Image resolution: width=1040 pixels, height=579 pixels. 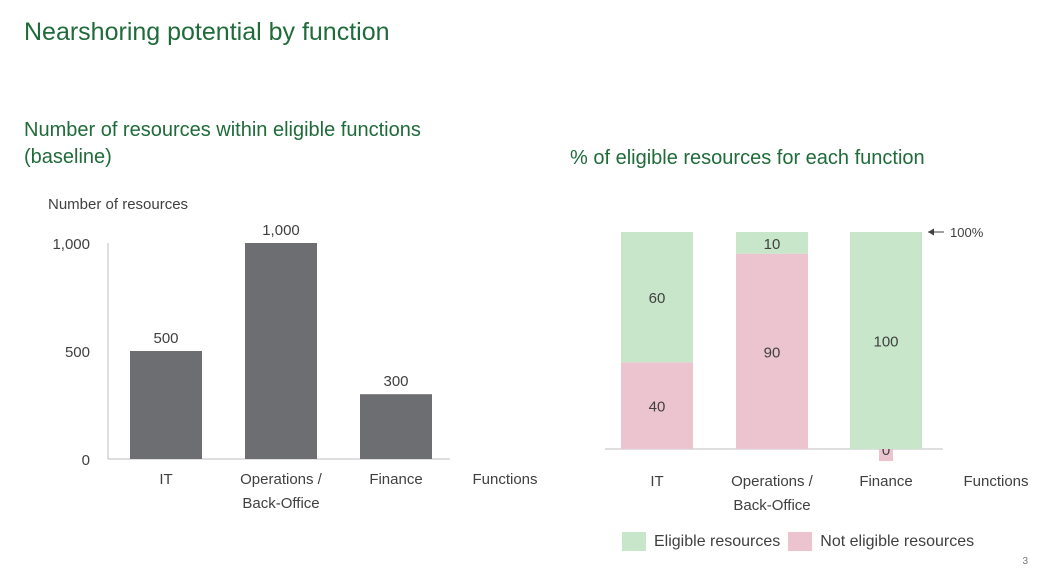 What do you see at coordinates (77, 352) in the screenshot?
I see `y-tick-label-500: 500` at bounding box center [77, 352].